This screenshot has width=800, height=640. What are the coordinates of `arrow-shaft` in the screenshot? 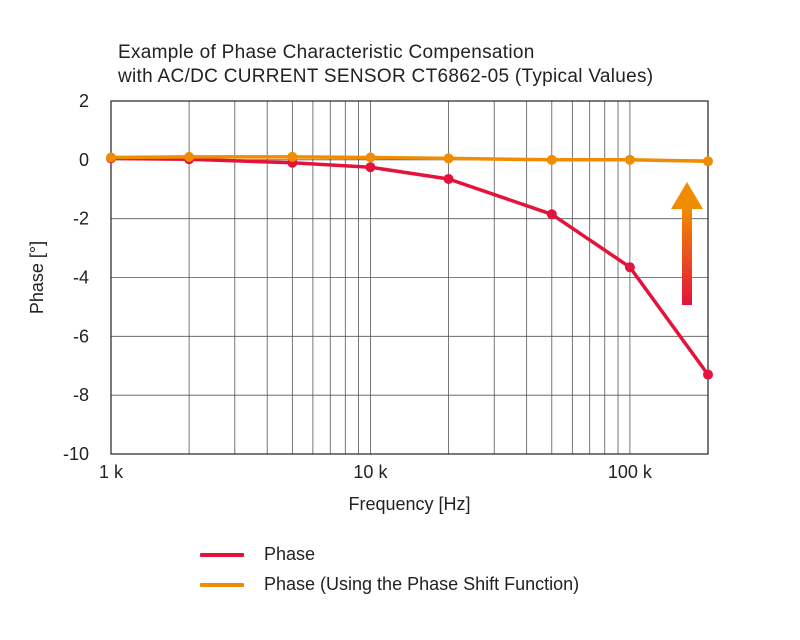 It's located at (687, 256).